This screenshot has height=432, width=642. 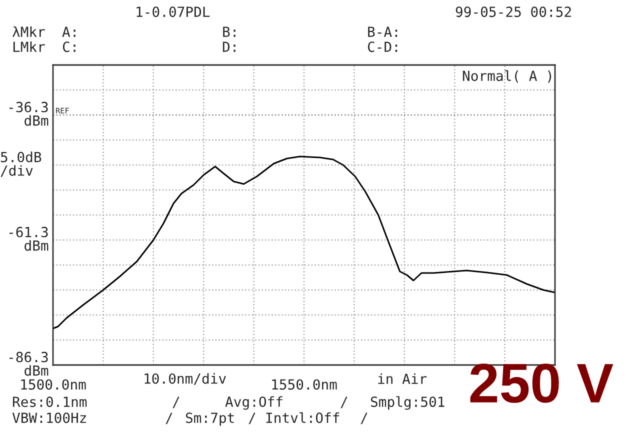 What do you see at coordinates (229, 31) in the screenshot?
I see `text: B:` at bounding box center [229, 31].